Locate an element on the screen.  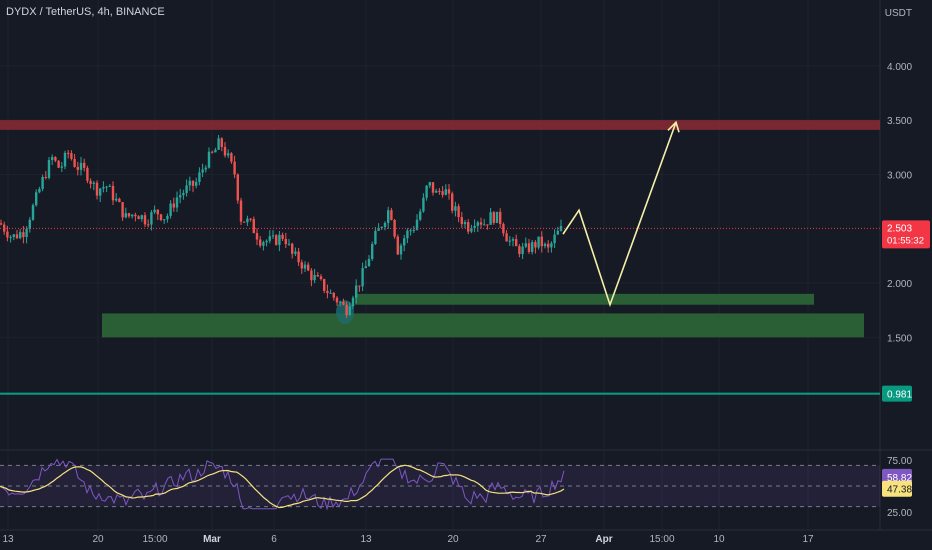
x-tick-label: 15:00 is located at coordinates (661, 539).